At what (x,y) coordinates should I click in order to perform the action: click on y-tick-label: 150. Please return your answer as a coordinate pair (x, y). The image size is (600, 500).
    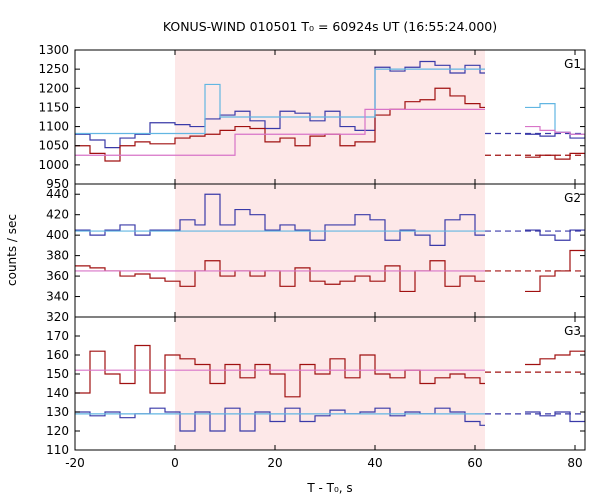
    Looking at the image, I should click on (57, 374).